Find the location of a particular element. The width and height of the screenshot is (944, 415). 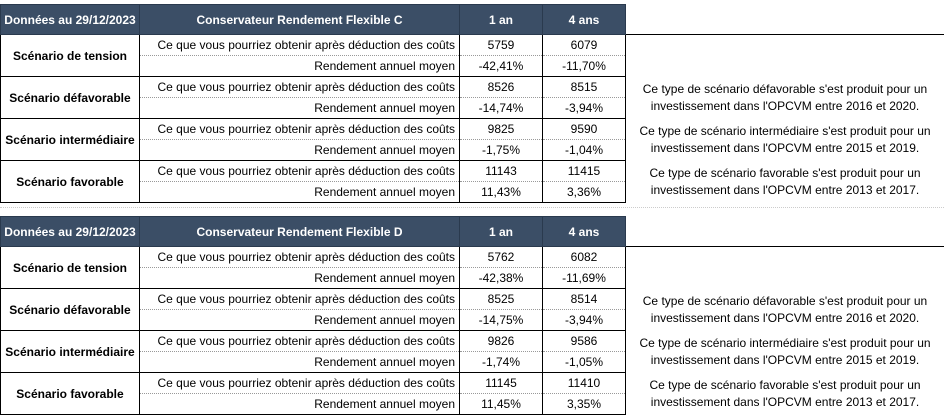

cost-value-1an: 8526 is located at coordinates (501, 87).